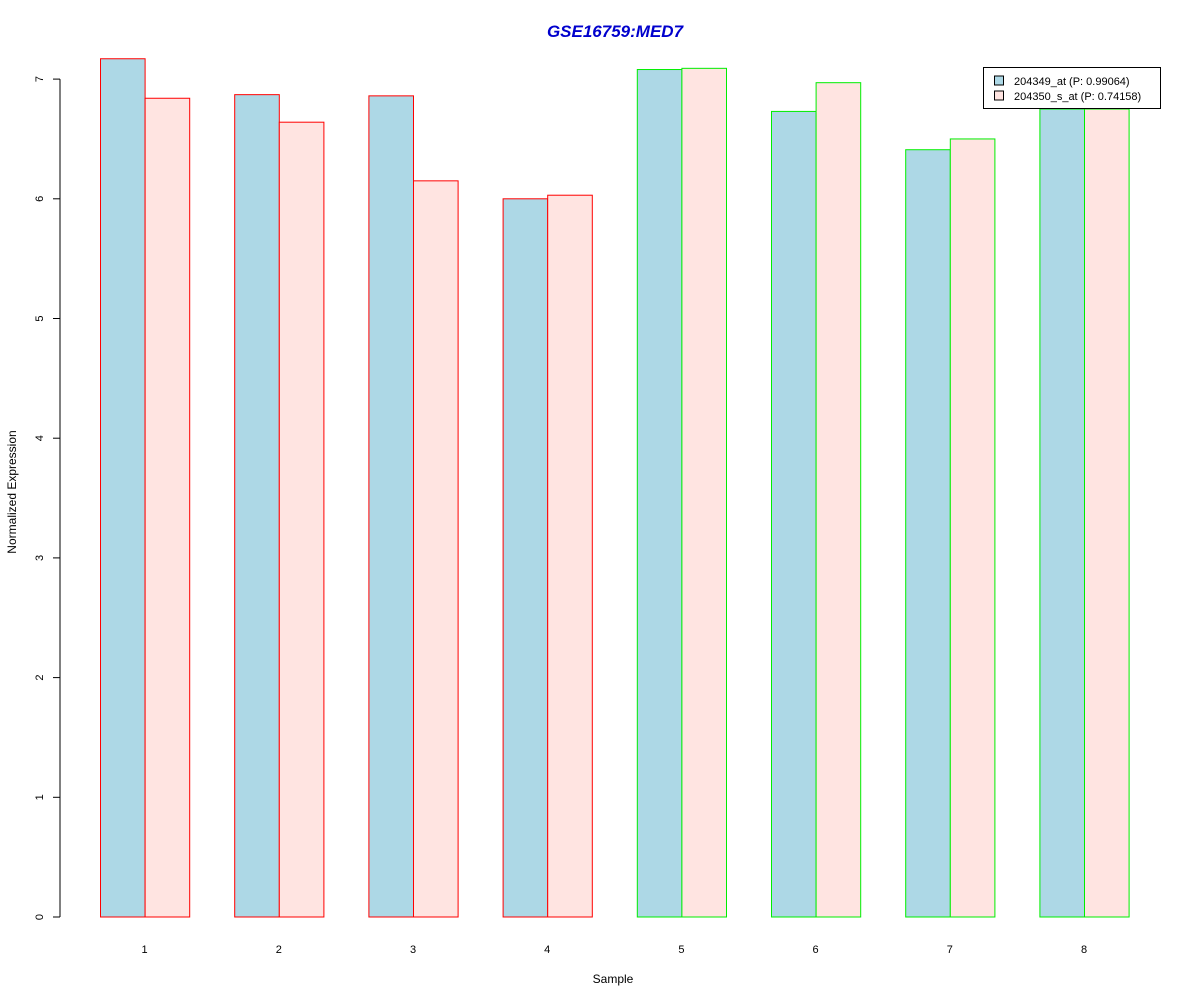  What do you see at coordinates (950, 950) in the screenshot?
I see `x-tick-label: 7` at bounding box center [950, 950].